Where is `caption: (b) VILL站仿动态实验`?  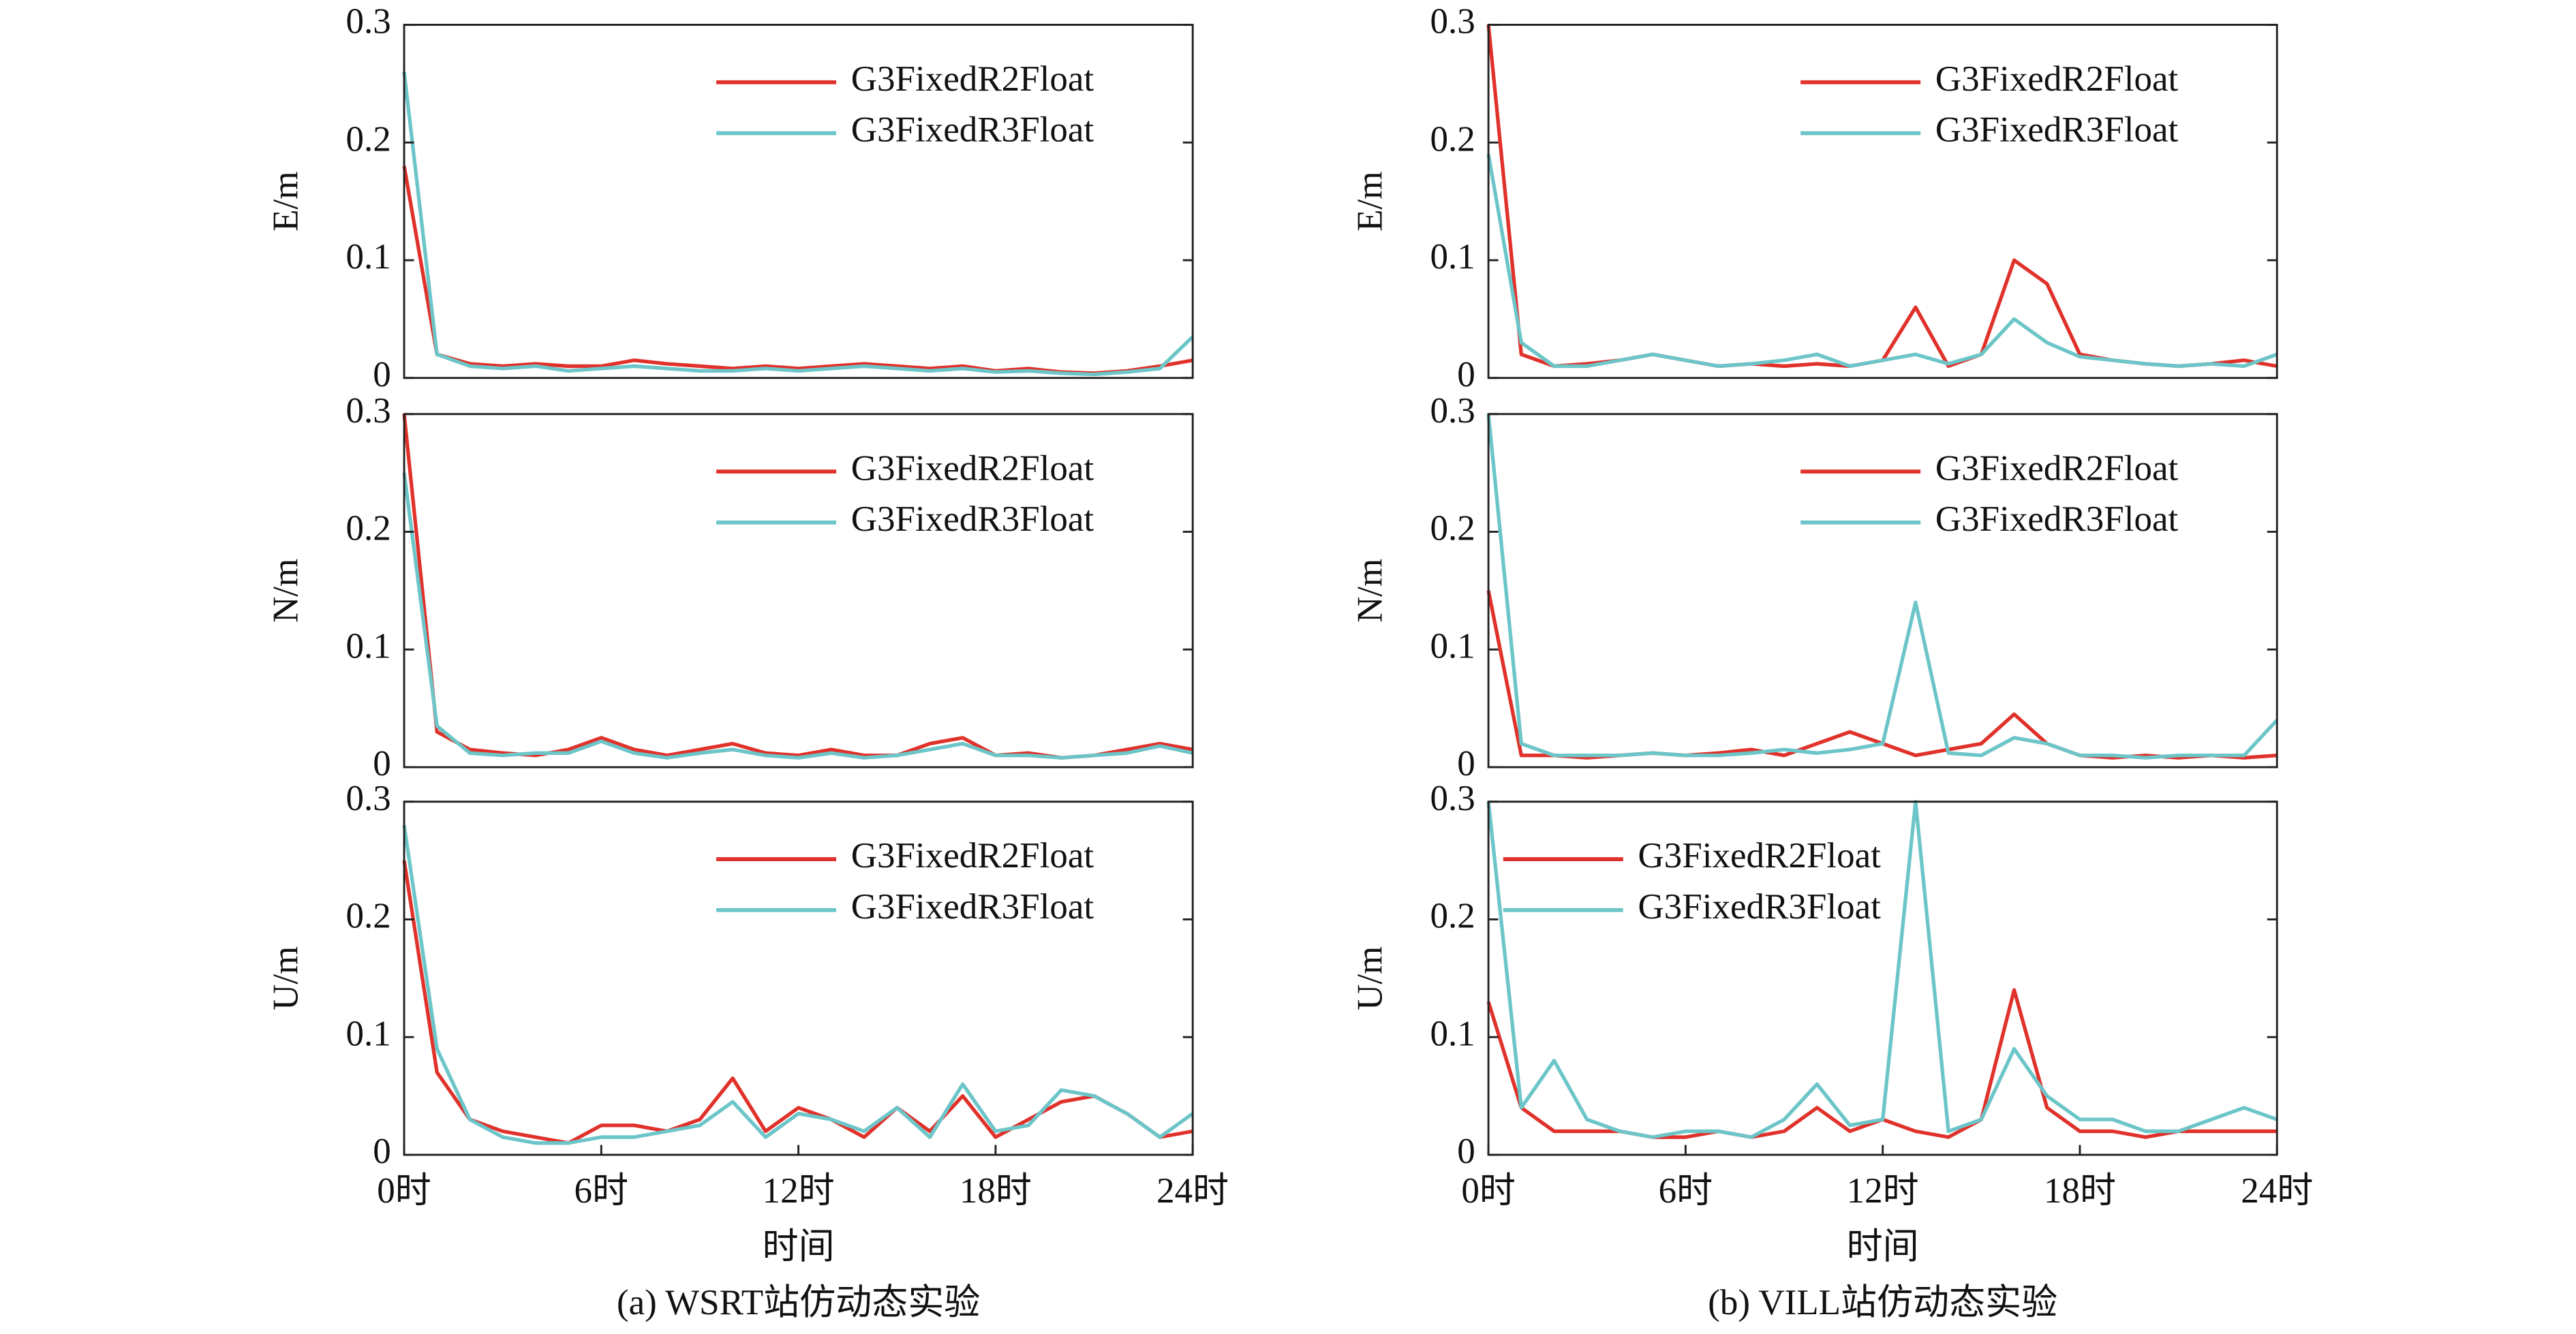
caption: (b) VILL站仿动态实验 is located at coordinates (1883, 1302).